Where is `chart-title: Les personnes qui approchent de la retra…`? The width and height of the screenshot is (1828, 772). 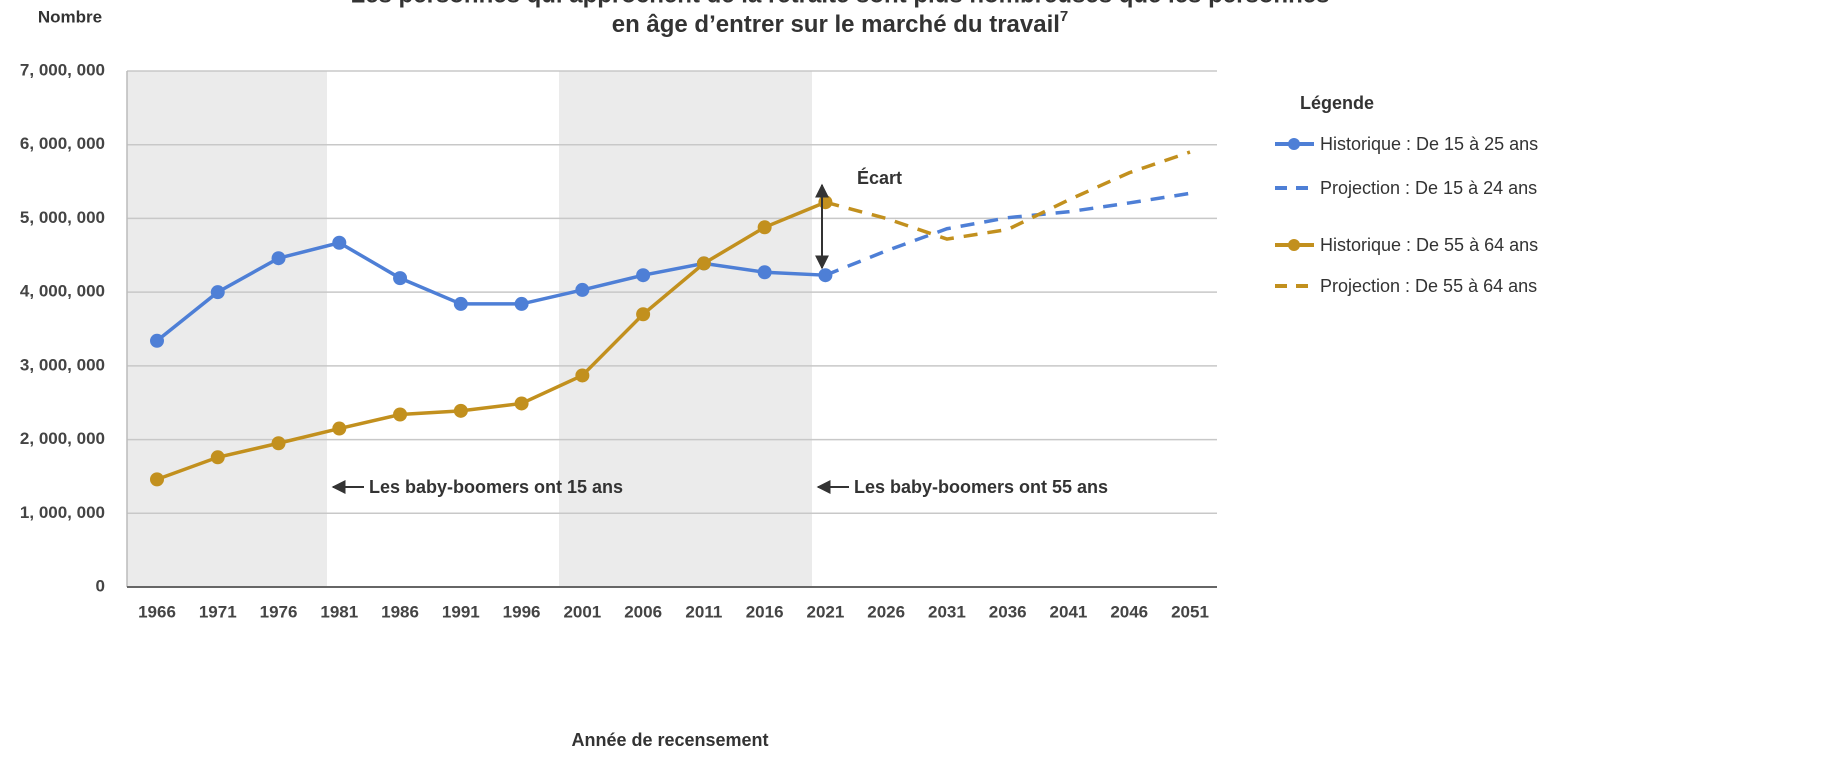
chart-title: Les personnes qui approchent de la retra… is located at coordinates (840, 4).